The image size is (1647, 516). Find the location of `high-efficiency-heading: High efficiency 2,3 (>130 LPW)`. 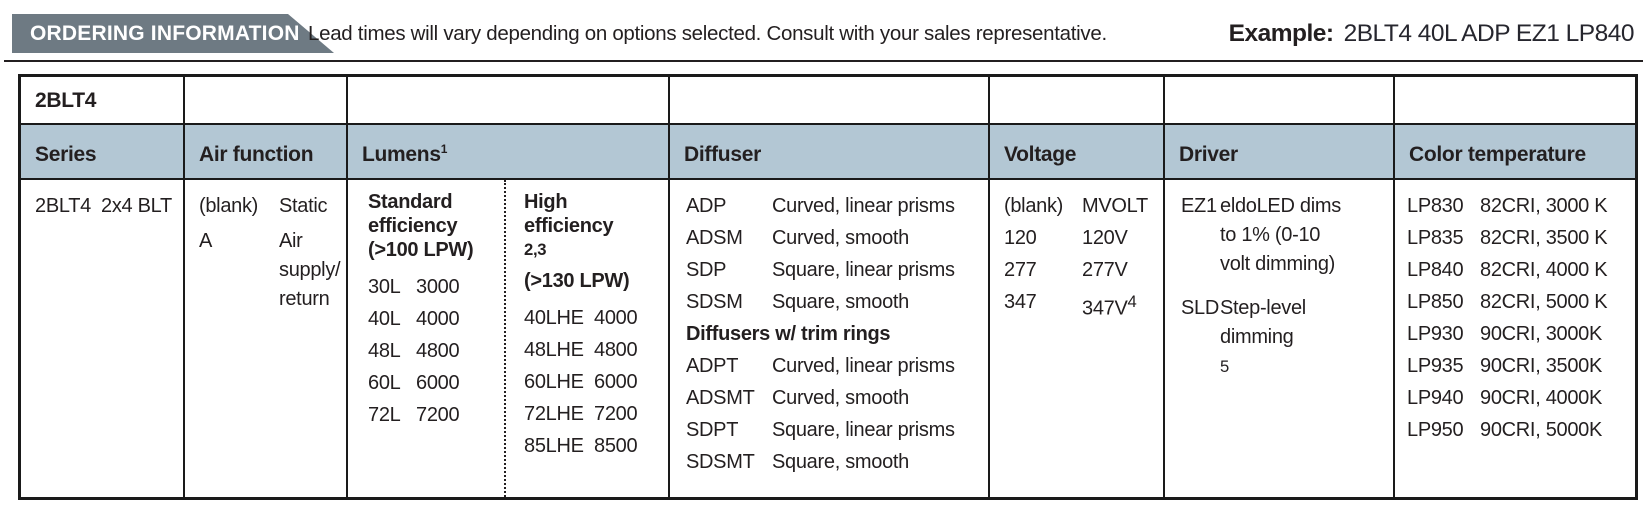

high-efficiency-heading: High efficiency 2,3 (>130 LPW) is located at coordinates (577, 241).